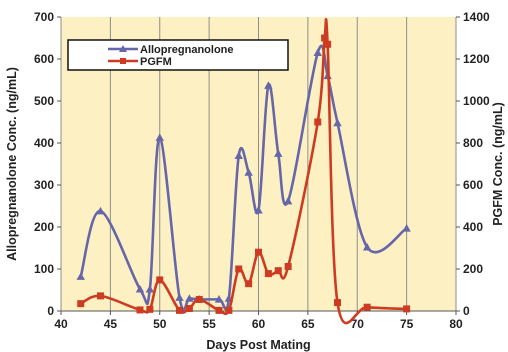 The width and height of the screenshot is (508, 352). I want to click on x-tick-label: 60, so click(259, 324).